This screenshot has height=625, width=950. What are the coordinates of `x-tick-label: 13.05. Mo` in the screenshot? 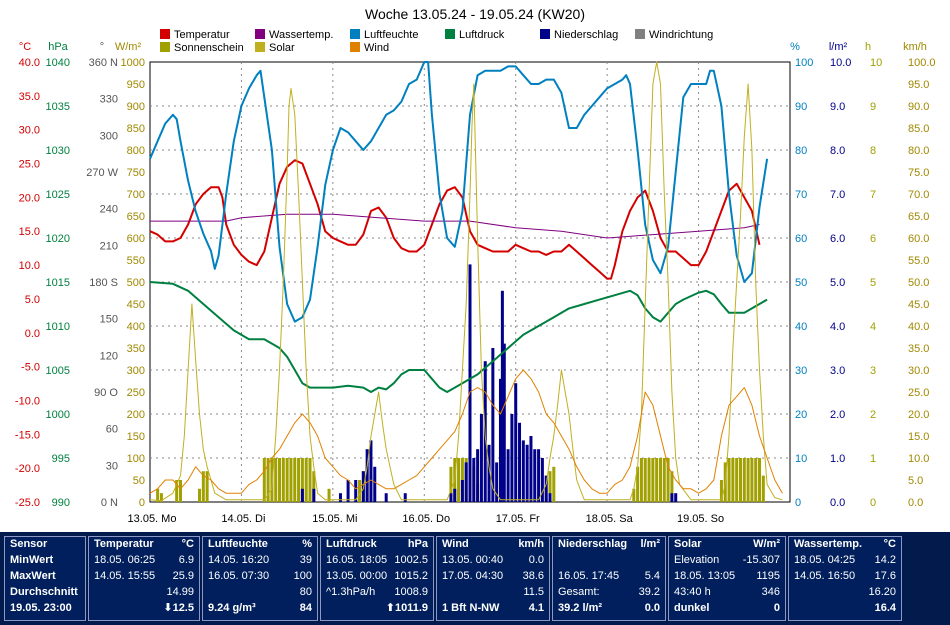 It's located at (152, 519).